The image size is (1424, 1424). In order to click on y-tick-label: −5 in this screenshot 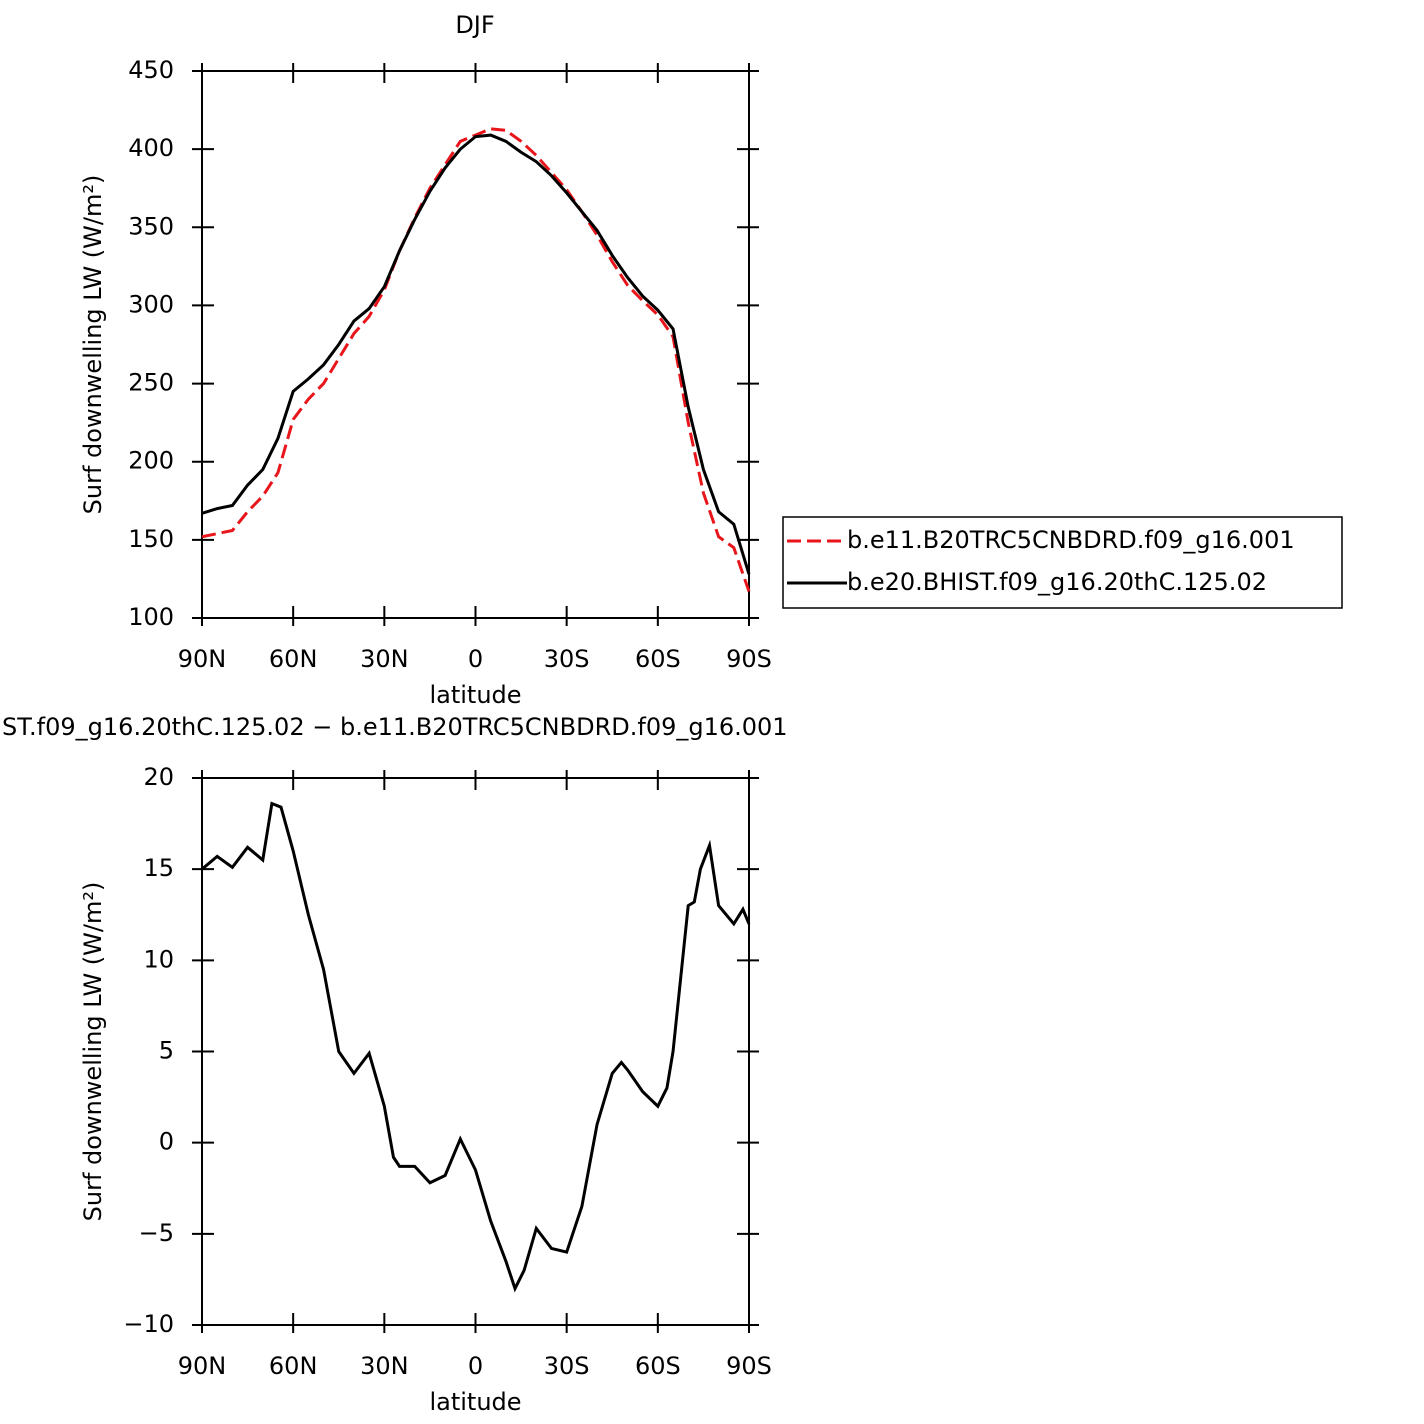, I will do `click(156, 1233)`.